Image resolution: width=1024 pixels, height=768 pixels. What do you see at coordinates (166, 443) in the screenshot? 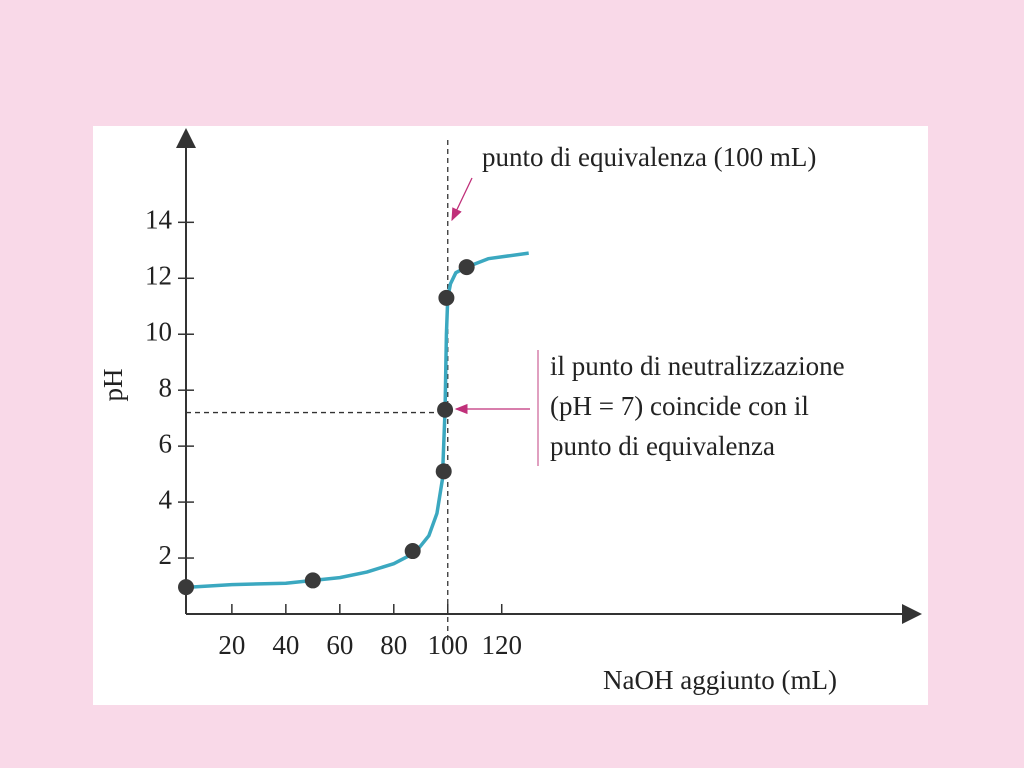
I see `y-tick-label: 6` at bounding box center [166, 443].